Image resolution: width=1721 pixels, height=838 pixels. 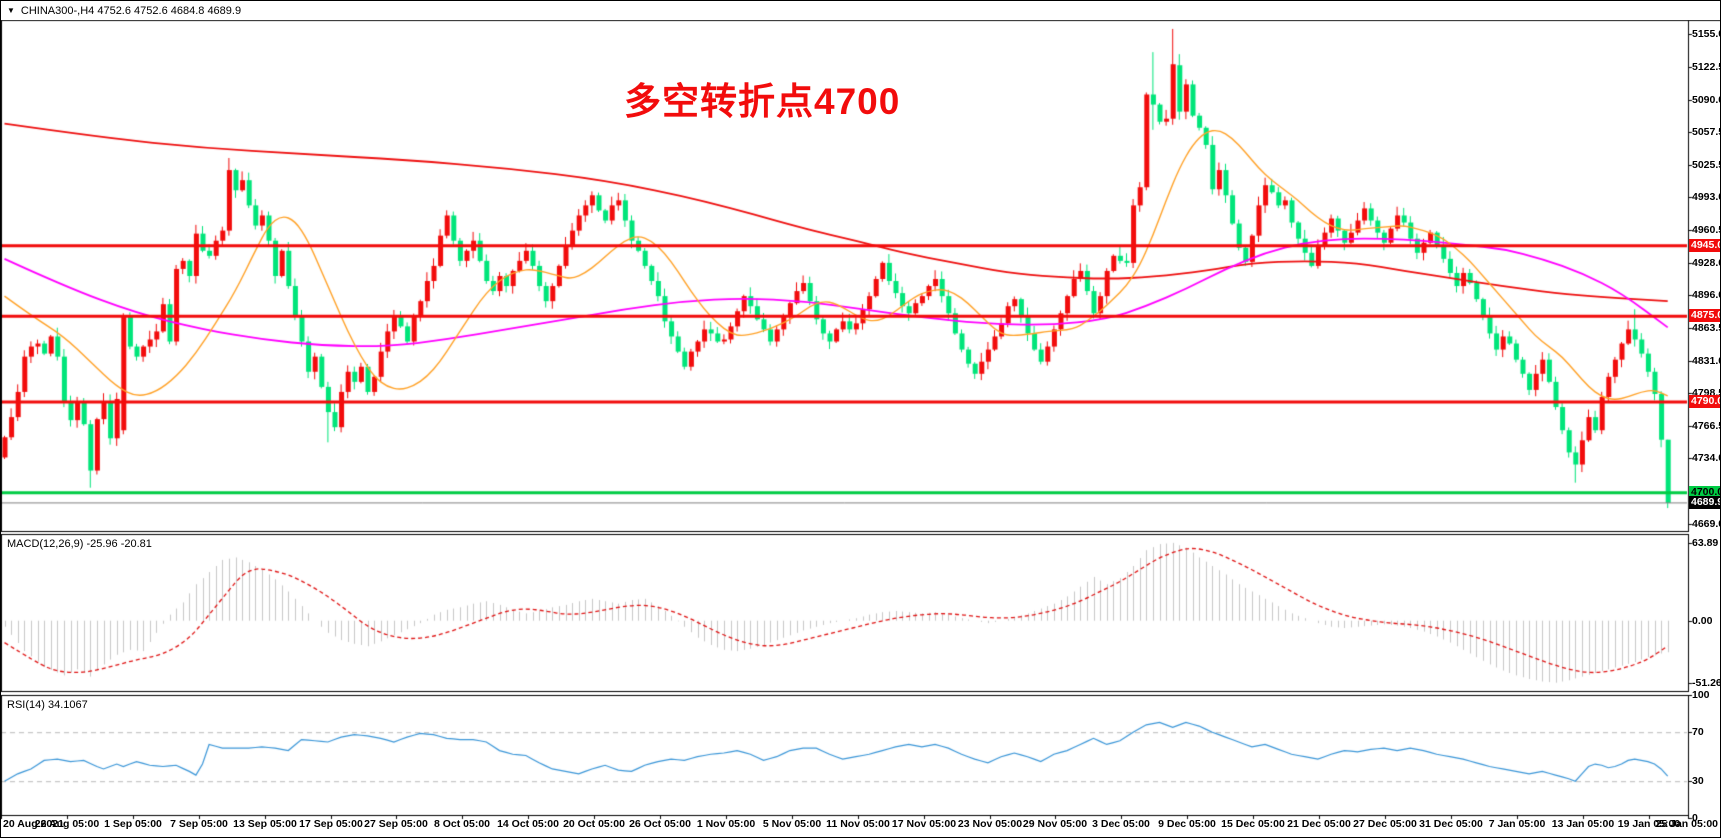 I want to click on macd-indicator-label: MACD(12,26,9) -25.96 -20.81, so click(x=79, y=544).